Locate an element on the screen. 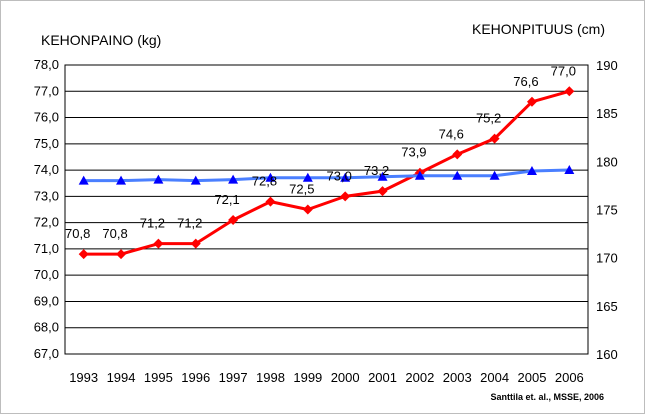  x-tick-label: 1999 is located at coordinates (307, 377).